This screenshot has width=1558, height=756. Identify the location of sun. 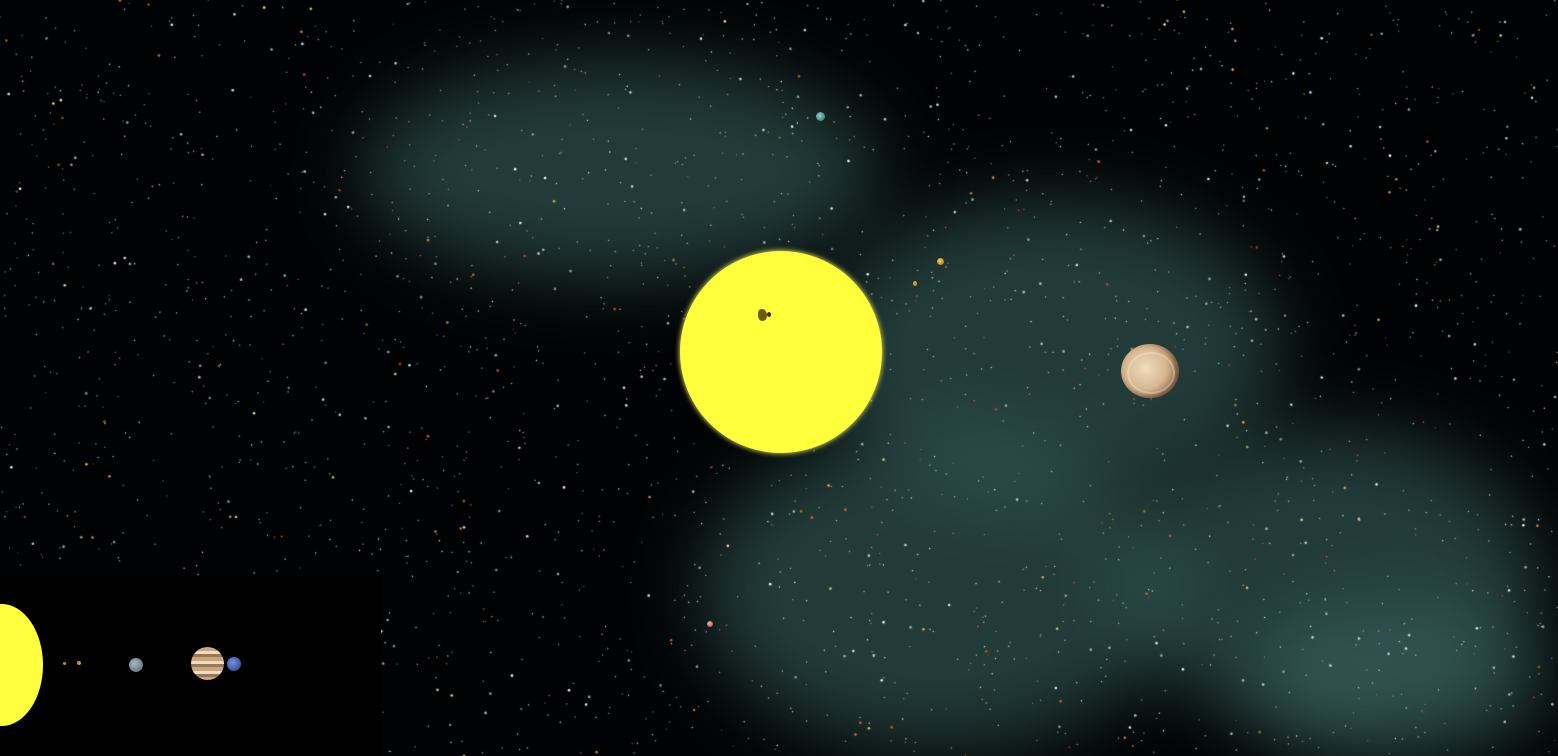
(781, 352).